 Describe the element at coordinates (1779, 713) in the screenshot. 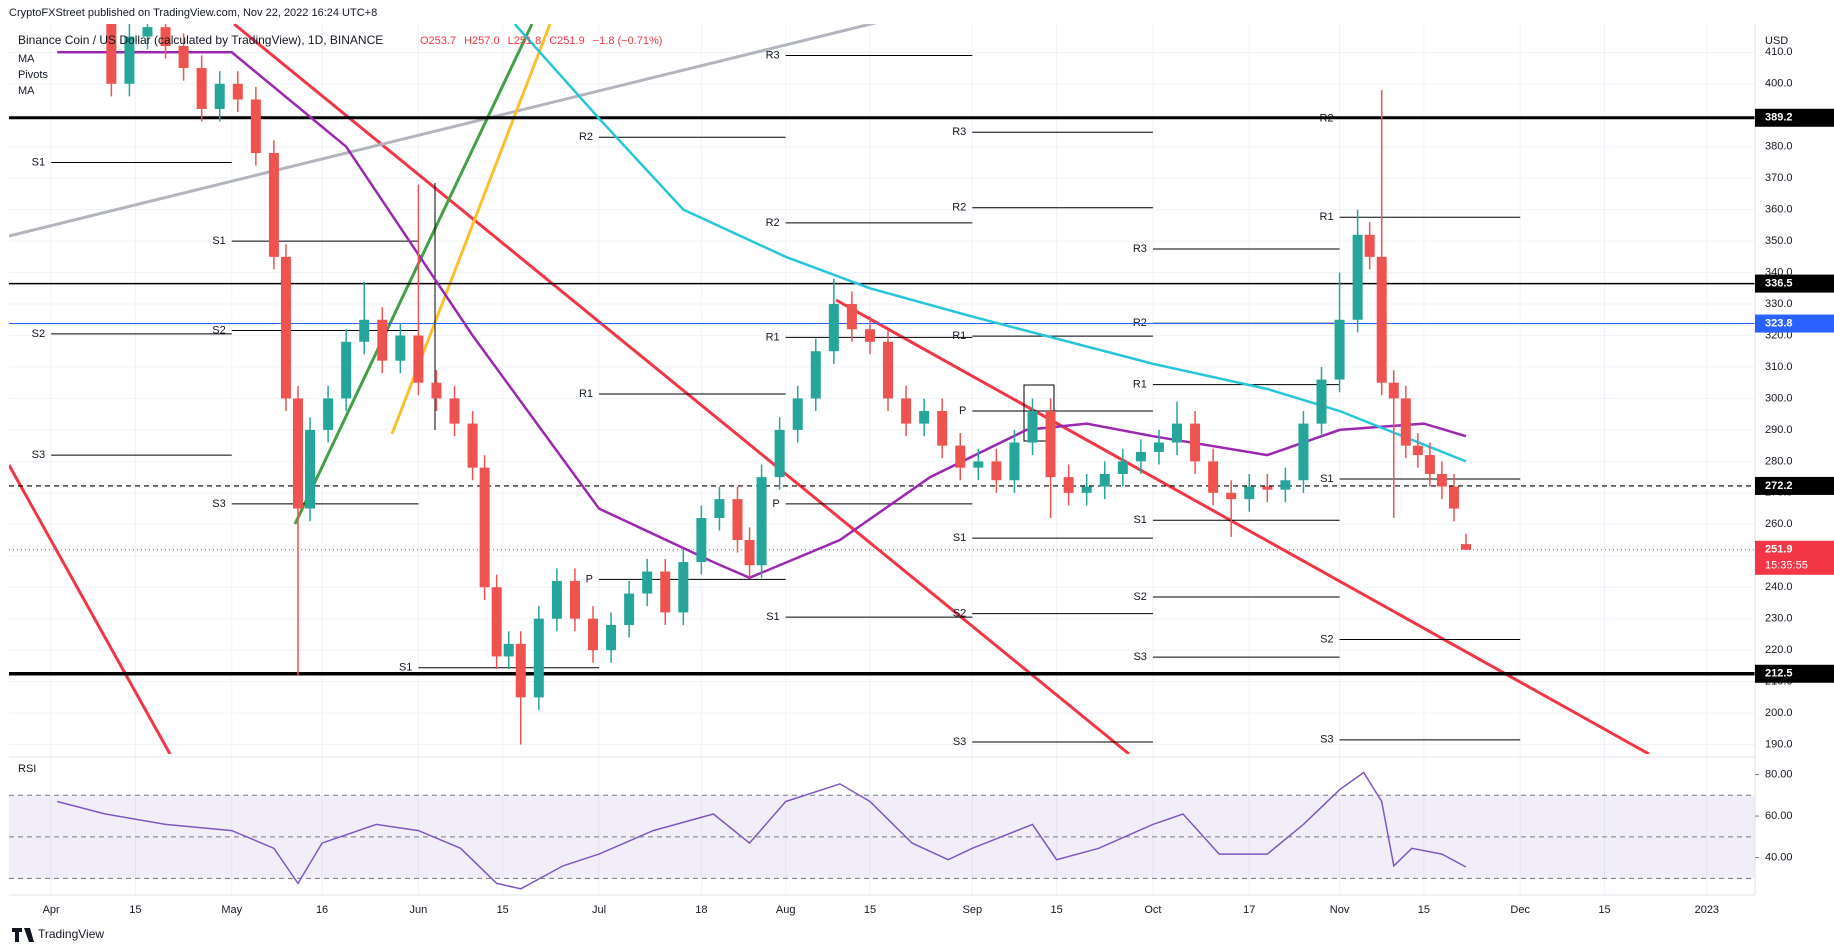

I see `y-tick-label: 200.0` at that location.